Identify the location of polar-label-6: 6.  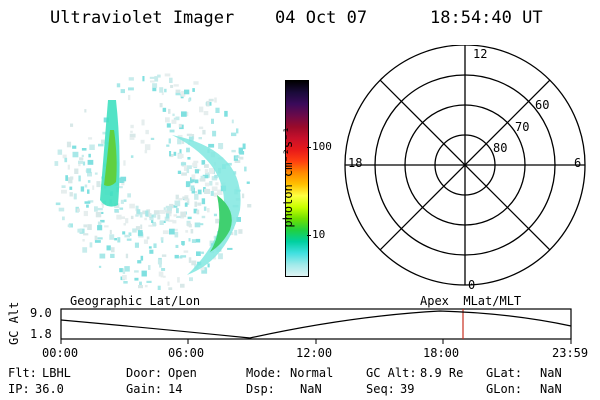
(577, 163).